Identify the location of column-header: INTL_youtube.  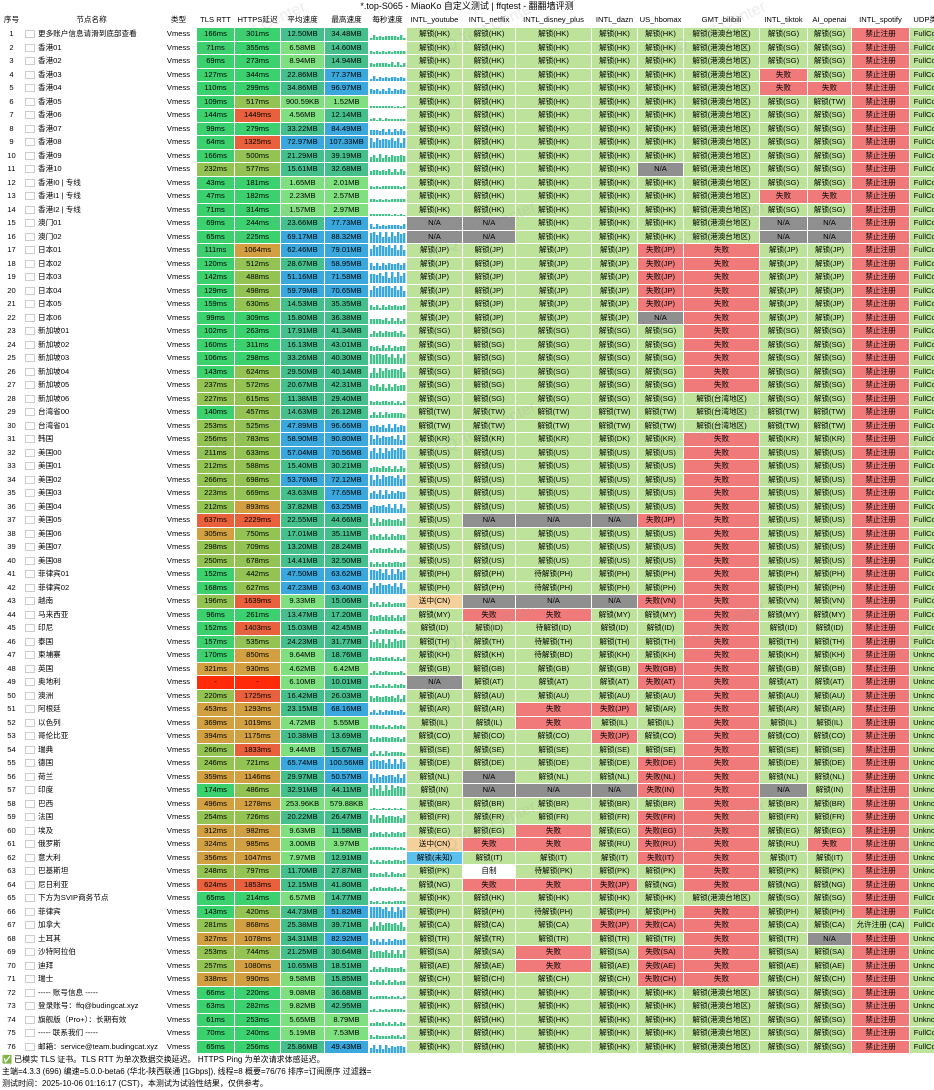
(435, 20).